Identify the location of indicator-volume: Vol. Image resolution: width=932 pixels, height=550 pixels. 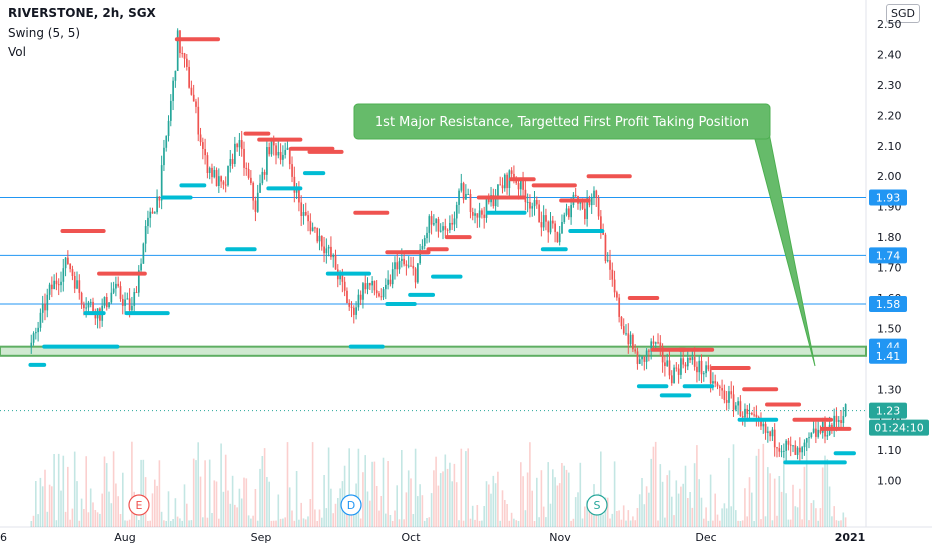
(17, 52).